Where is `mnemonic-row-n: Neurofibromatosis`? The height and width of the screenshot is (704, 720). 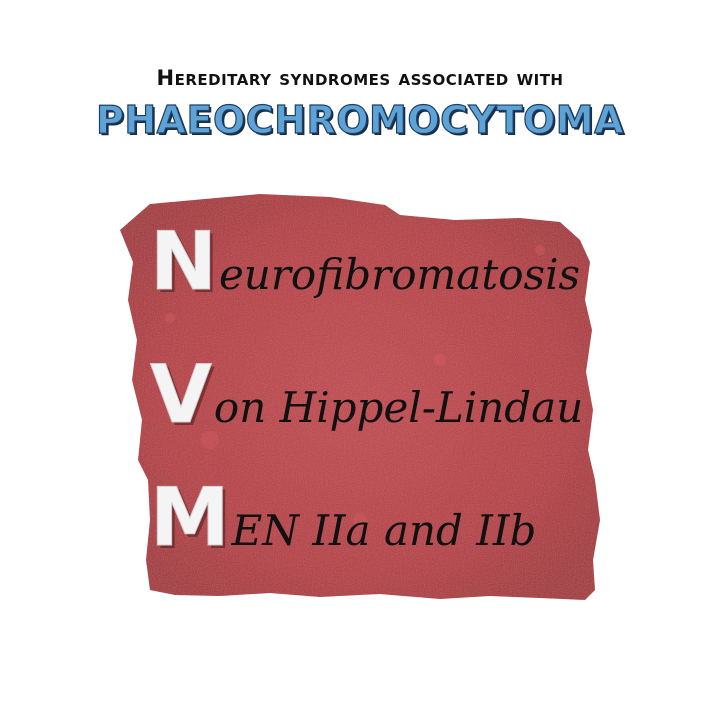
mnemonic-row-n: Neurofibromatosis is located at coordinates (365, 261).